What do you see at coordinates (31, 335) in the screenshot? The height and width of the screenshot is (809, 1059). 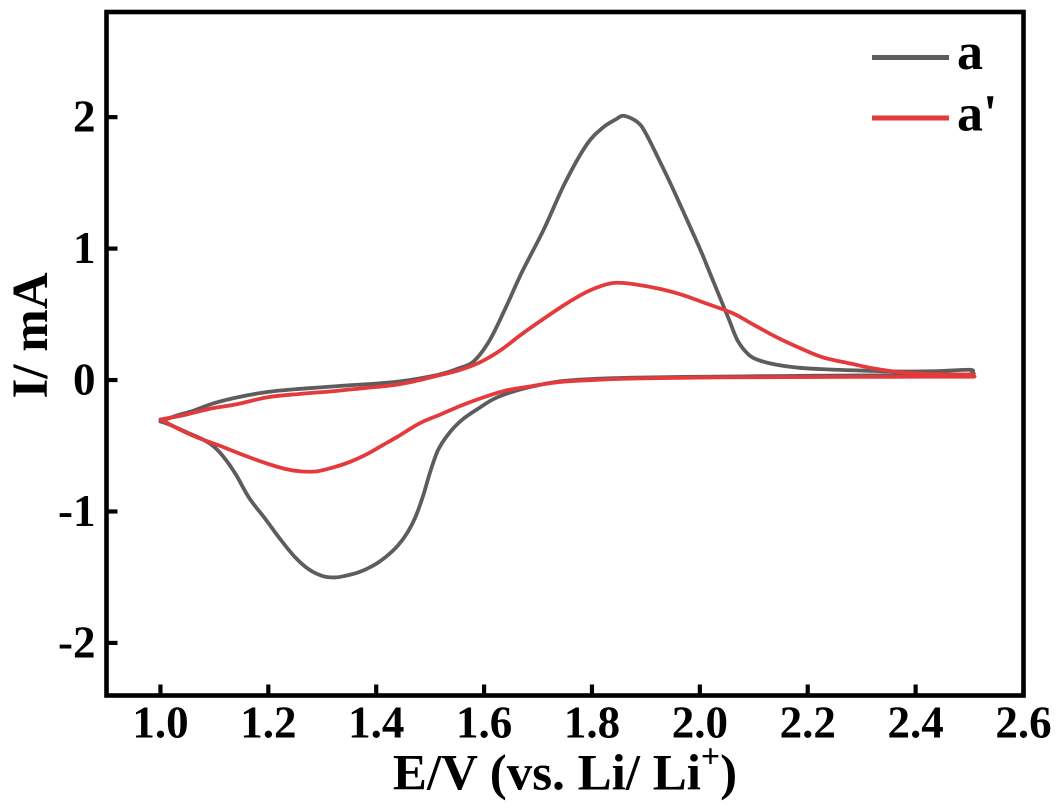 I see `y-axis-title: I/ mA` at bounding box center [31, 335].